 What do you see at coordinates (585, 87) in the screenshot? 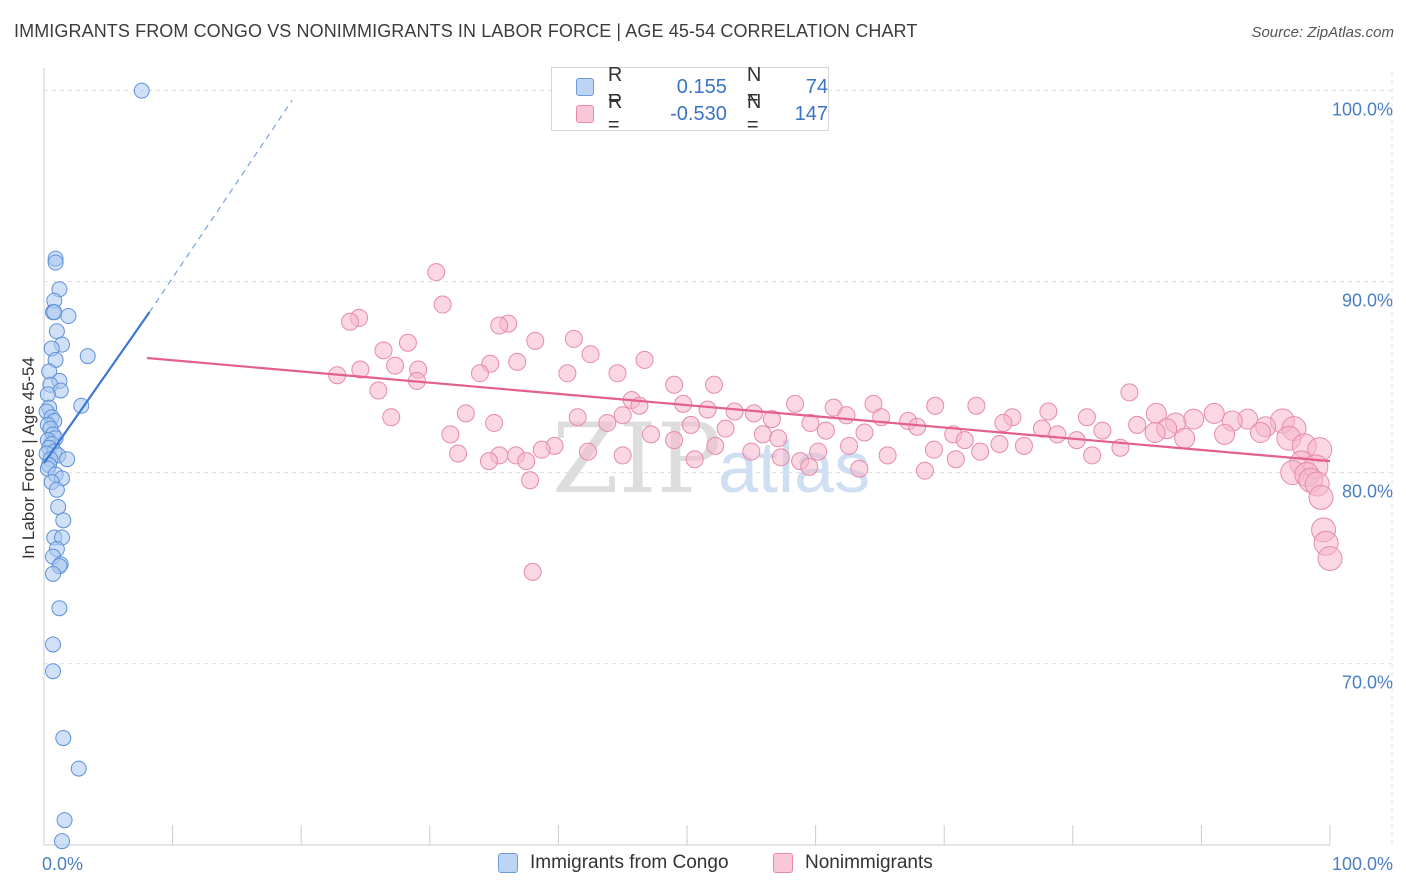
I see `legend-swatch-blue` at bounding box center [585, 87].